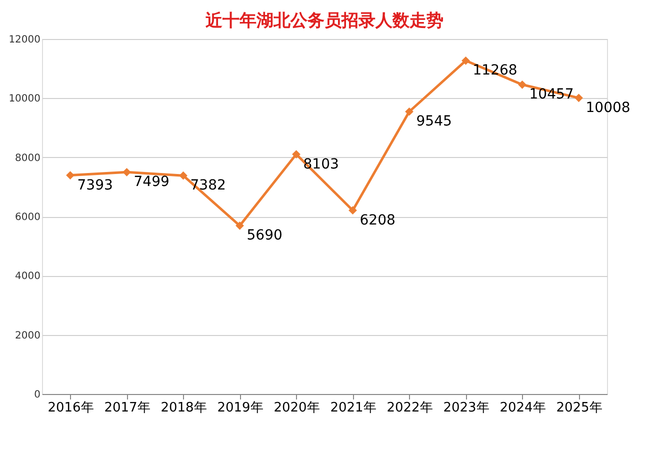 The width and height of the screenshot is (660, 463). What do you see at coordinates (297, 408) in the screenshot?
I see `x-tick-label: 2020年` at bounding box center [297, 408].